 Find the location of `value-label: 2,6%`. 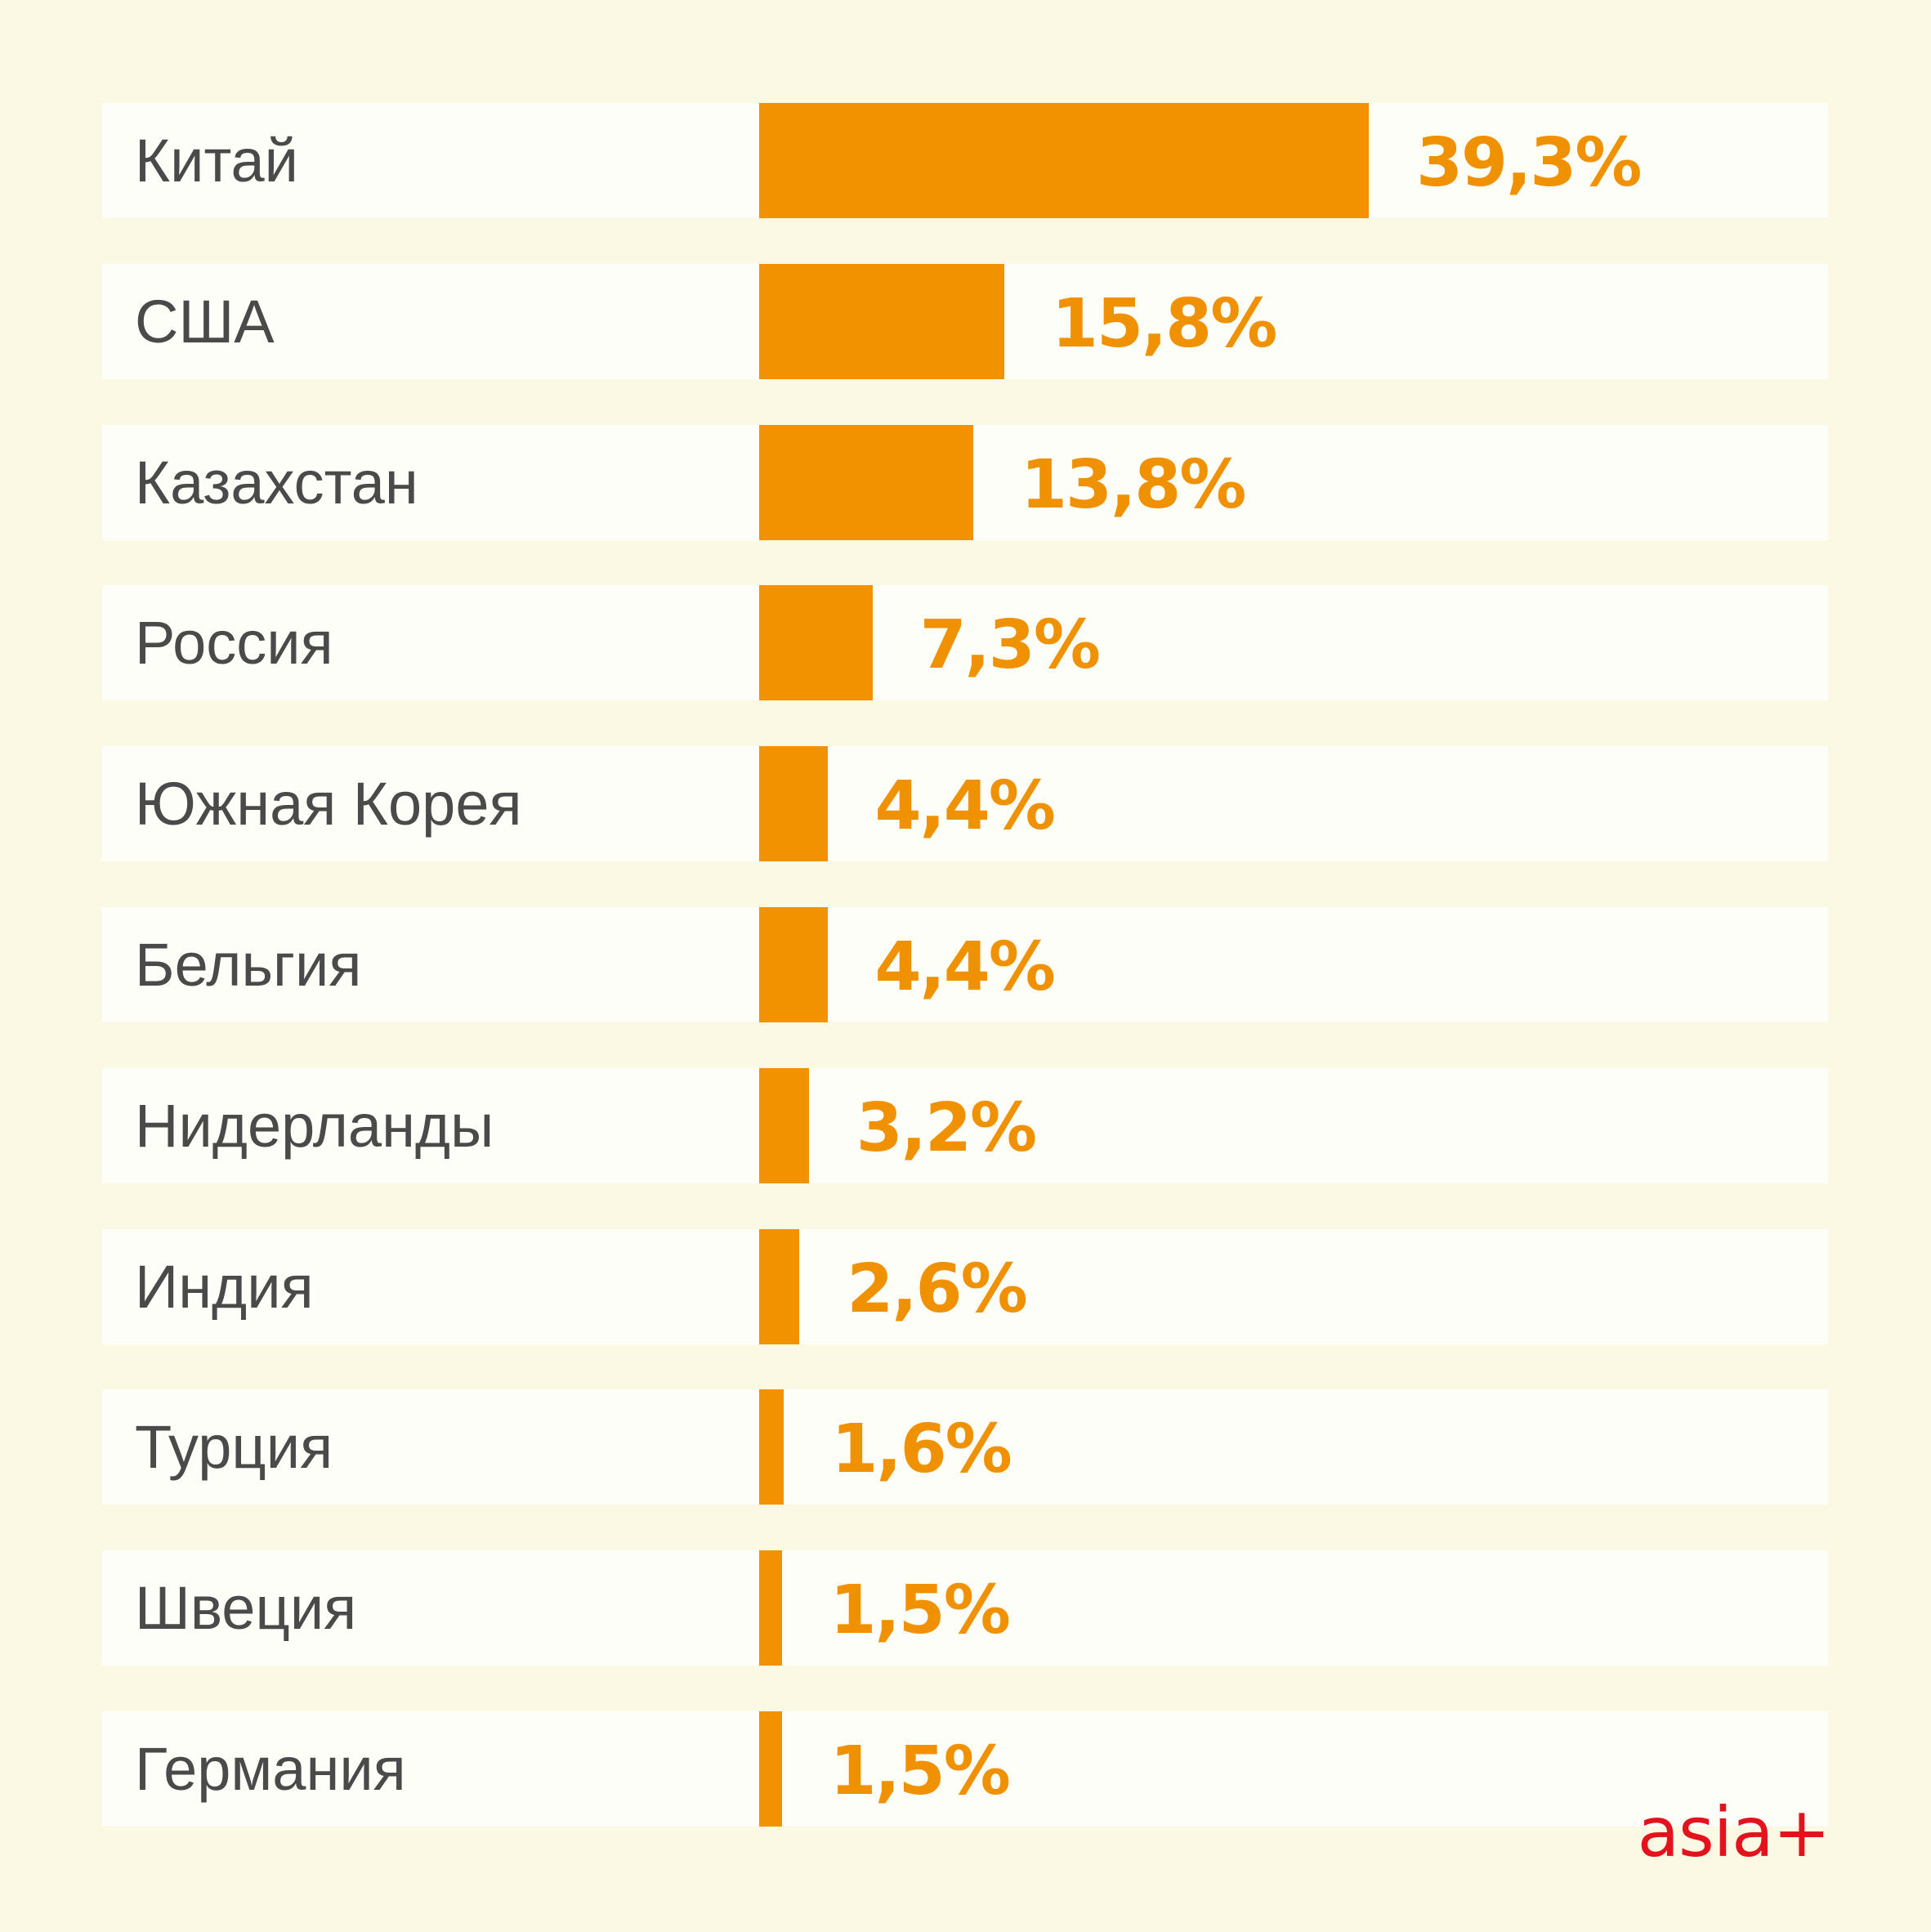

value-label: 2,6% is located at coordinates (937, 1289).